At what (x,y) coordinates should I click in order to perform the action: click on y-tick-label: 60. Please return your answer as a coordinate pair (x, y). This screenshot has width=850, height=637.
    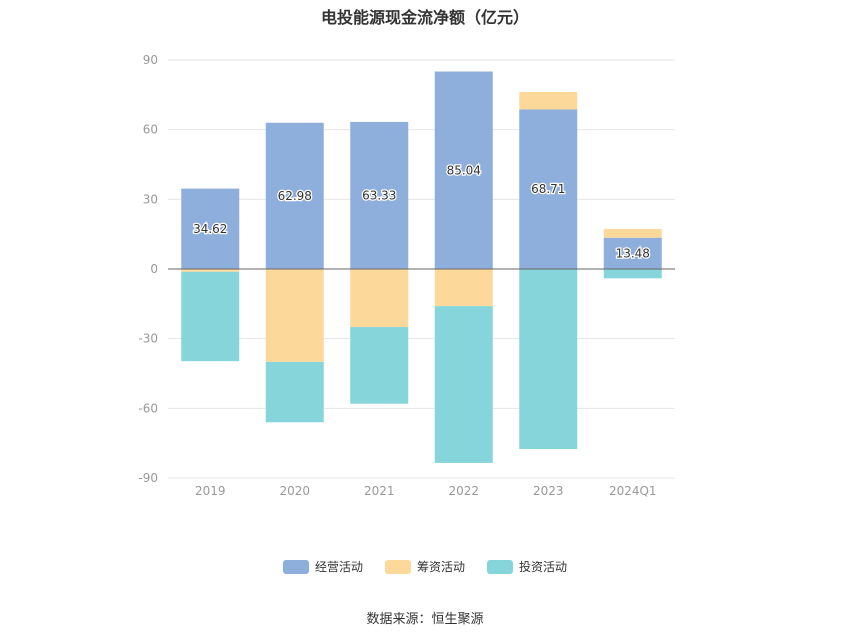
    Looking at the image, I should click on (150, 130).